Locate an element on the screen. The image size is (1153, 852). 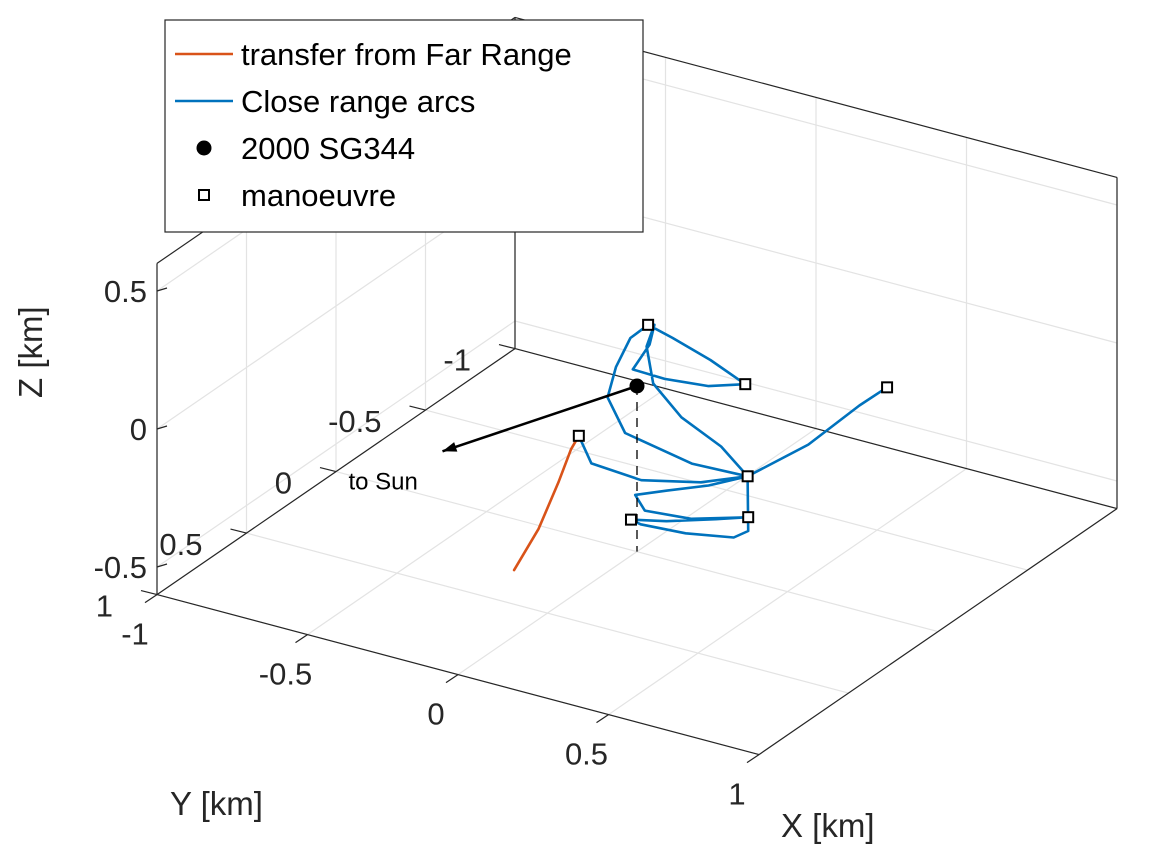
y-tick-label: 1 is located at coordinates (104, 606).